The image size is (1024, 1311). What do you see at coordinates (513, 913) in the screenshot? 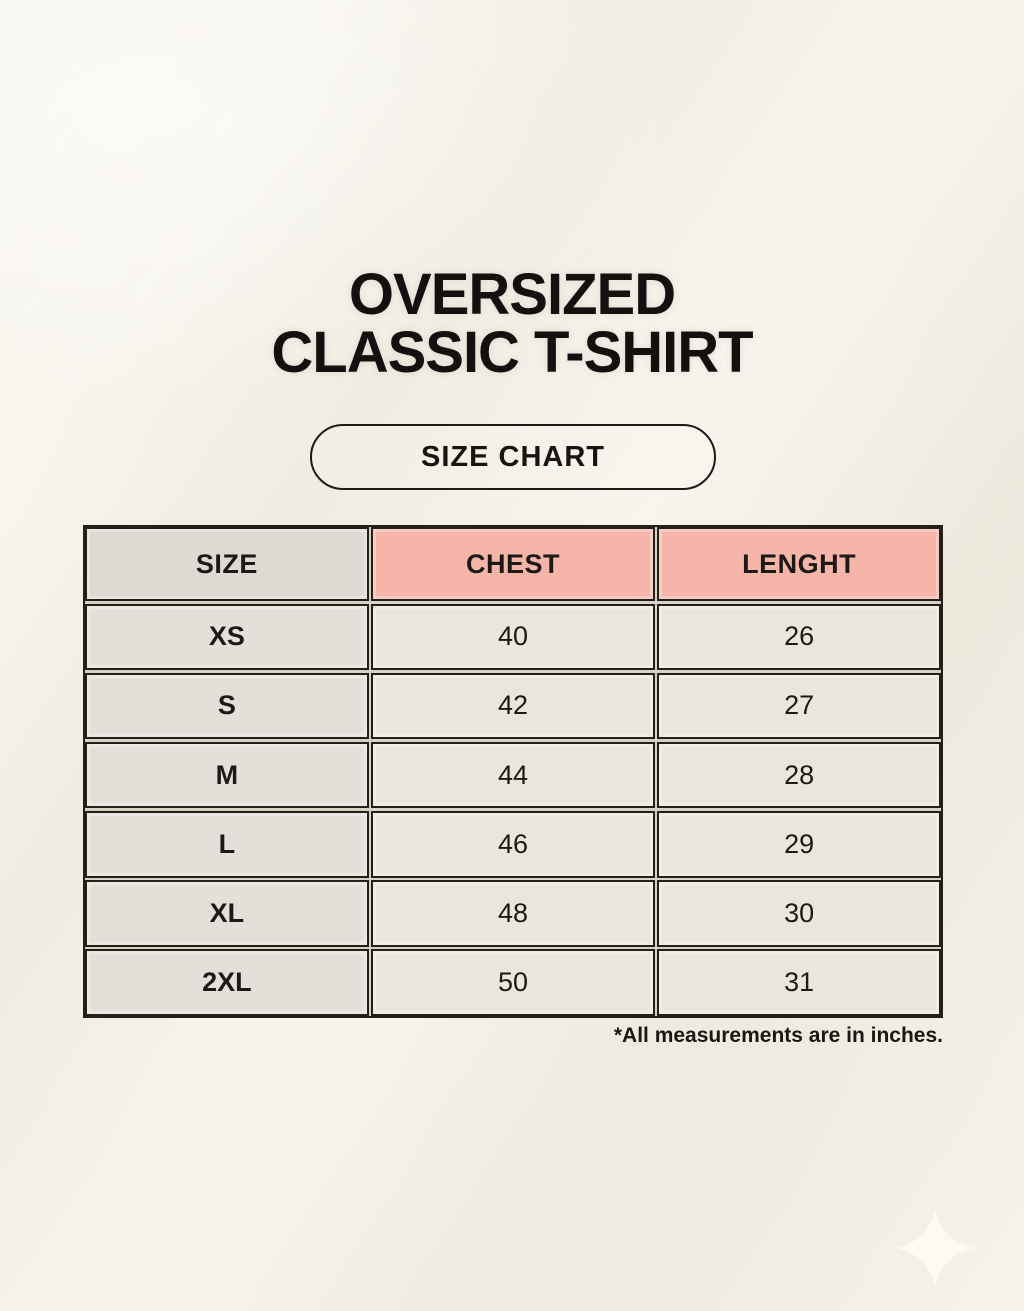
I see `row-xl-chest: 48` at bounding box center [513, 913].